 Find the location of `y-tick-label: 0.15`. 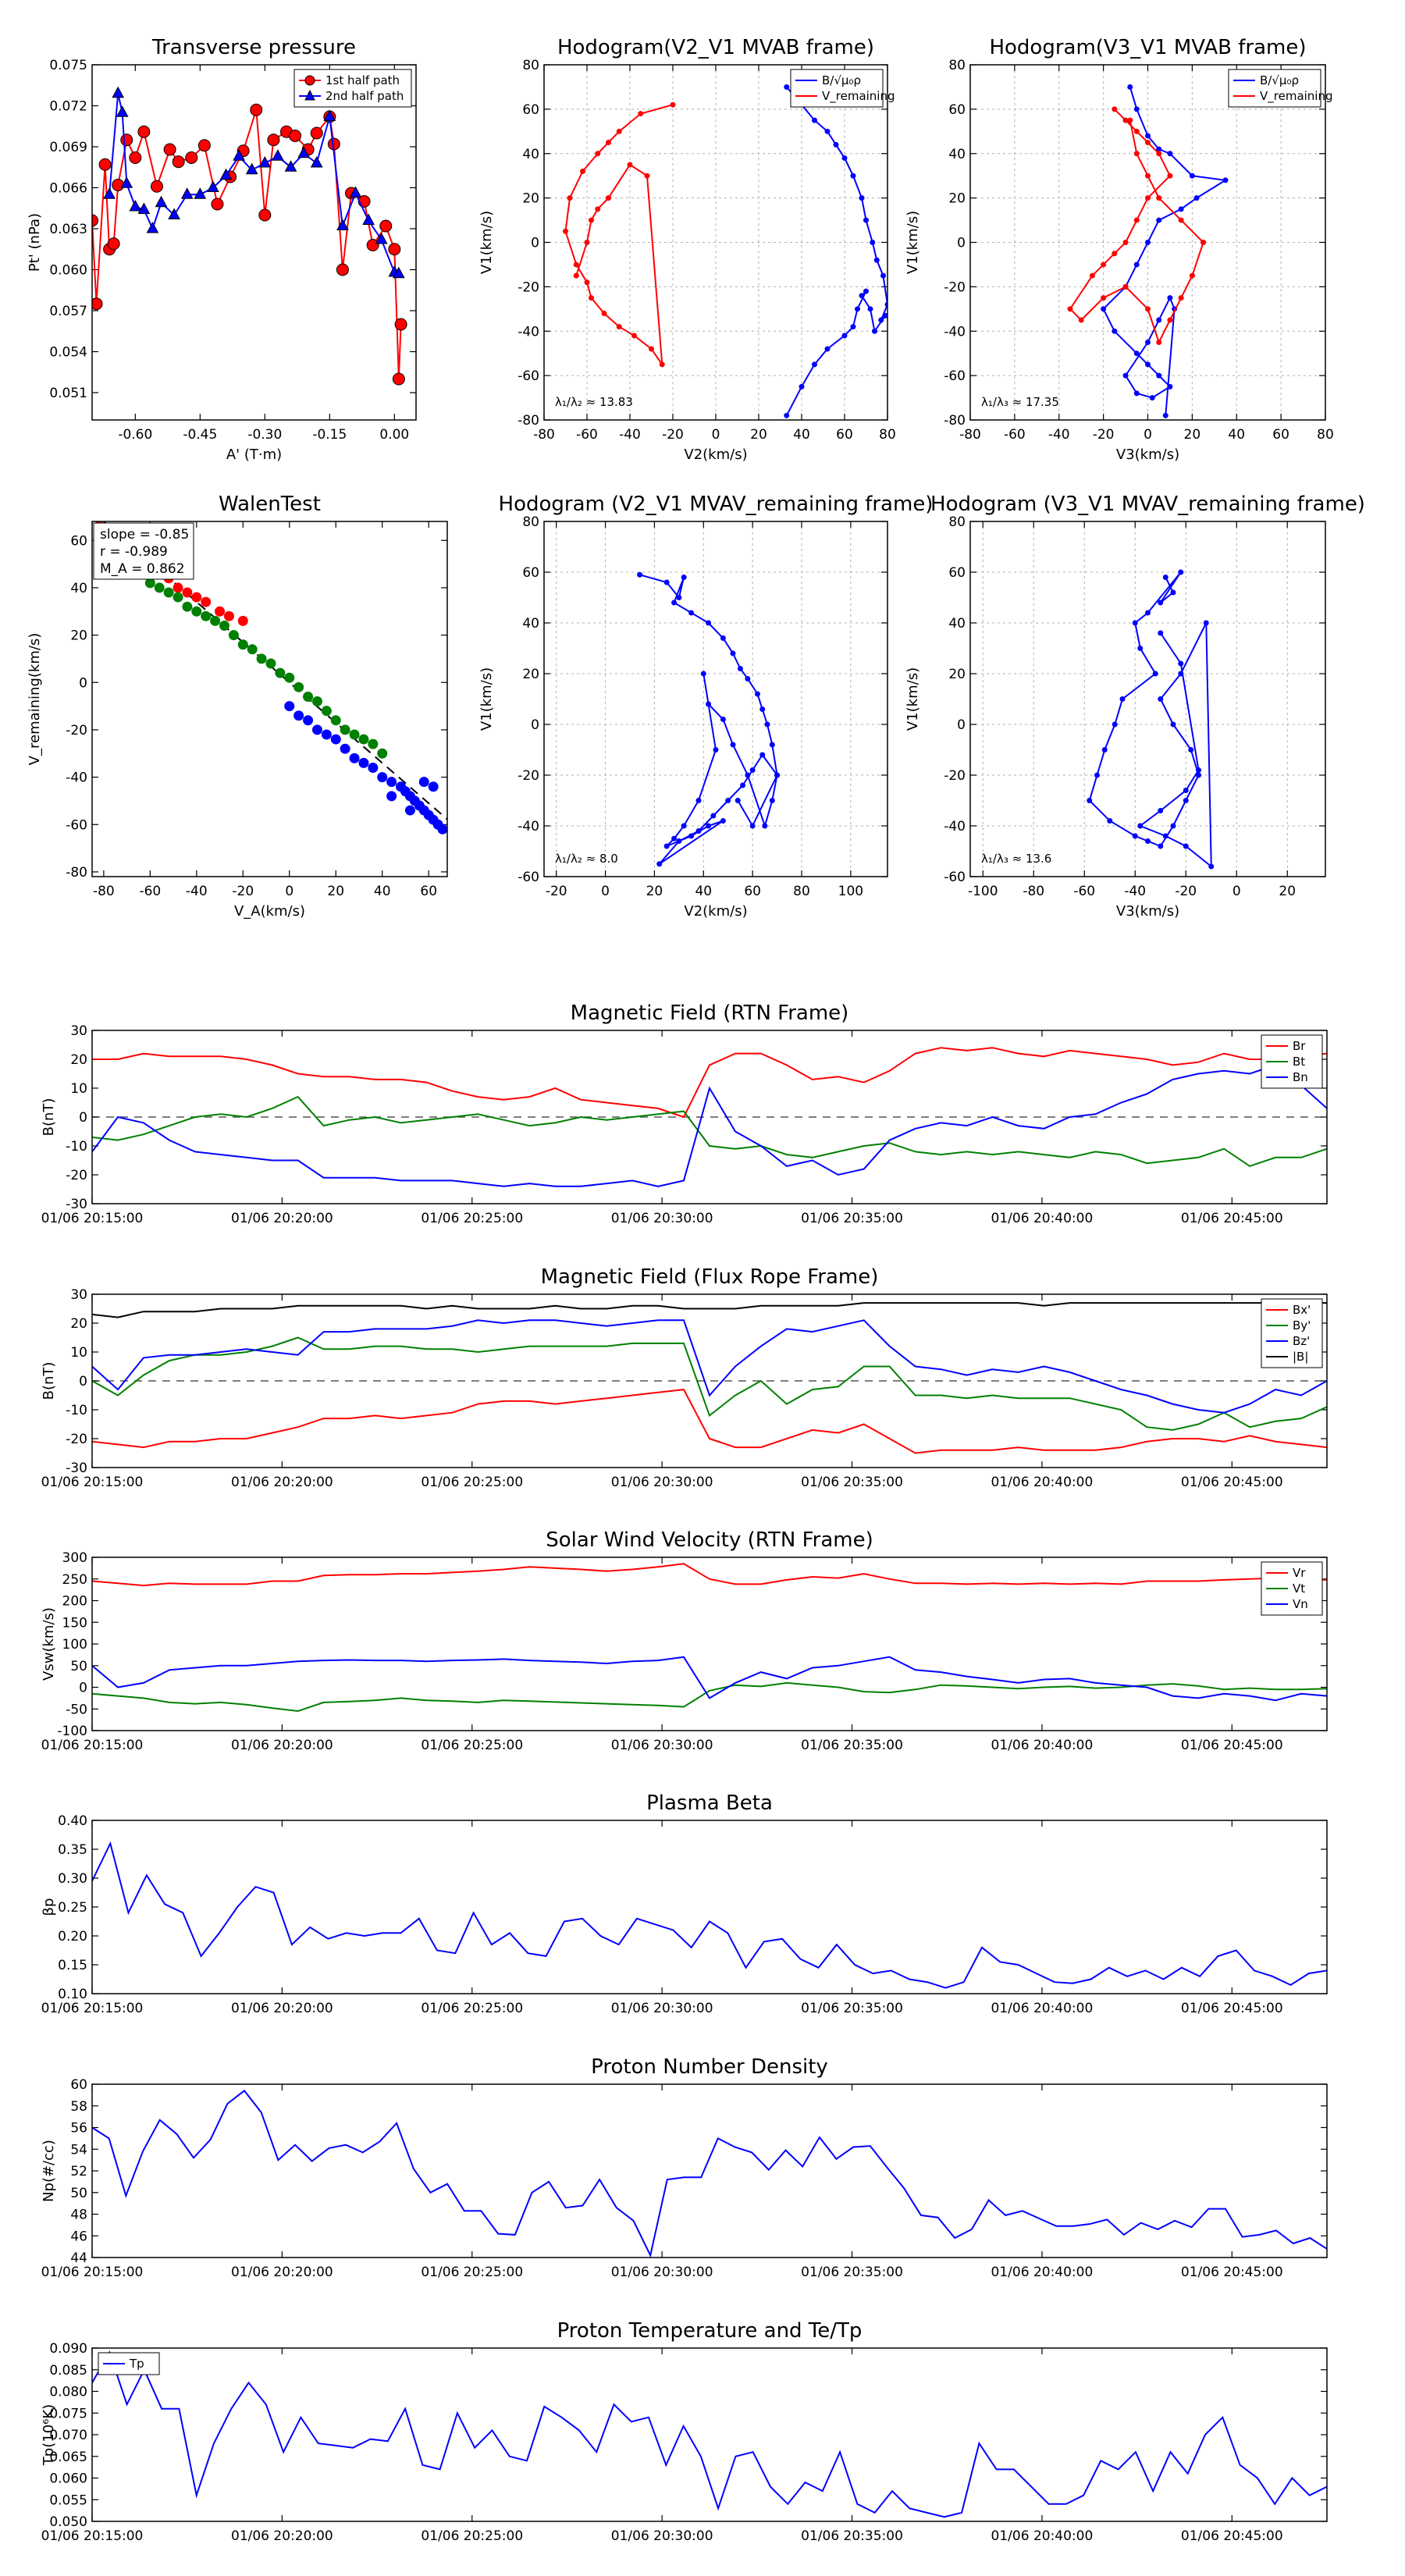

y-tick-label: 0.15 is located at coordinates (72, 1965).